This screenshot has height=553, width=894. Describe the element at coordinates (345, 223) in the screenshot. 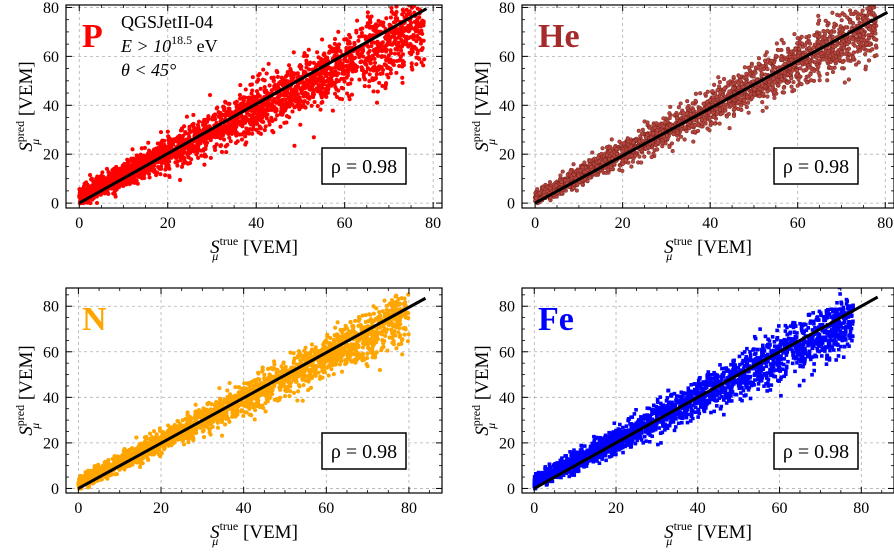

I see `x-tick-label: 60` at that location.